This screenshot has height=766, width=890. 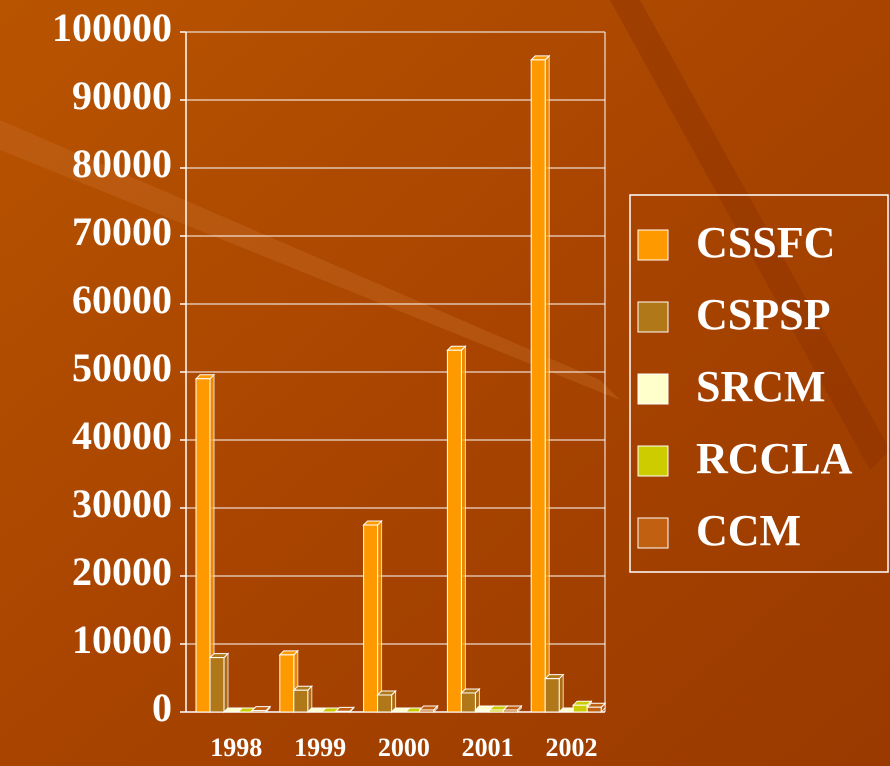 I want to click on y-tick-label: 40000, so click(x=122, y=435).